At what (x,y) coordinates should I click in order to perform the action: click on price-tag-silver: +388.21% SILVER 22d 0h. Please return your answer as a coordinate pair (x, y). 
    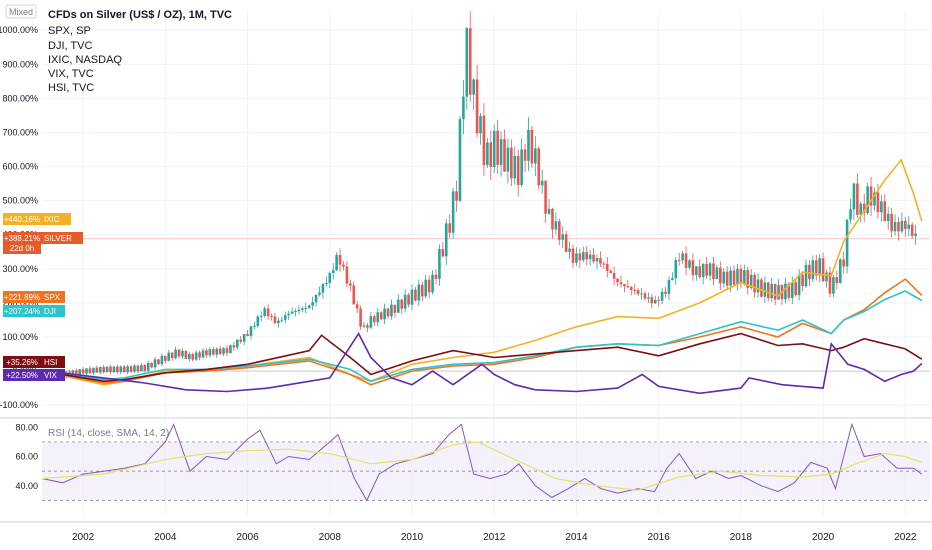
    Looking at the image, I should click on (43, 243).